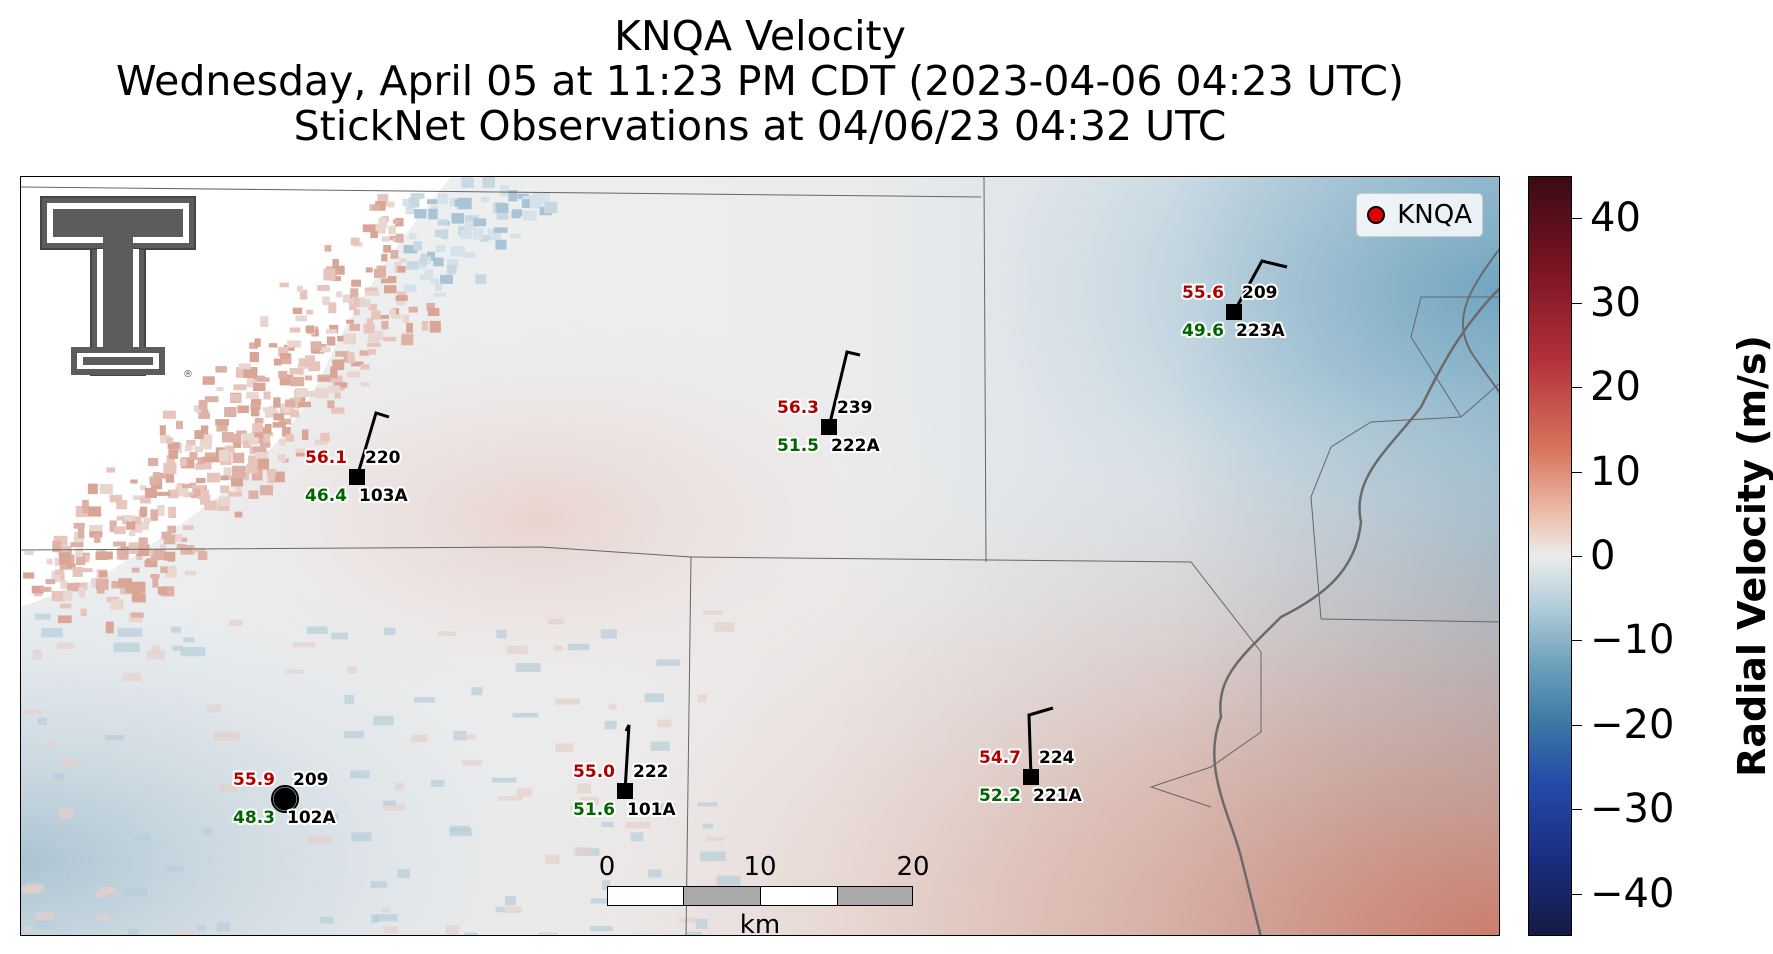  Describe the element at coordinates (1057, 796) in the screenshot. I see `station-id: 221A` at that location.